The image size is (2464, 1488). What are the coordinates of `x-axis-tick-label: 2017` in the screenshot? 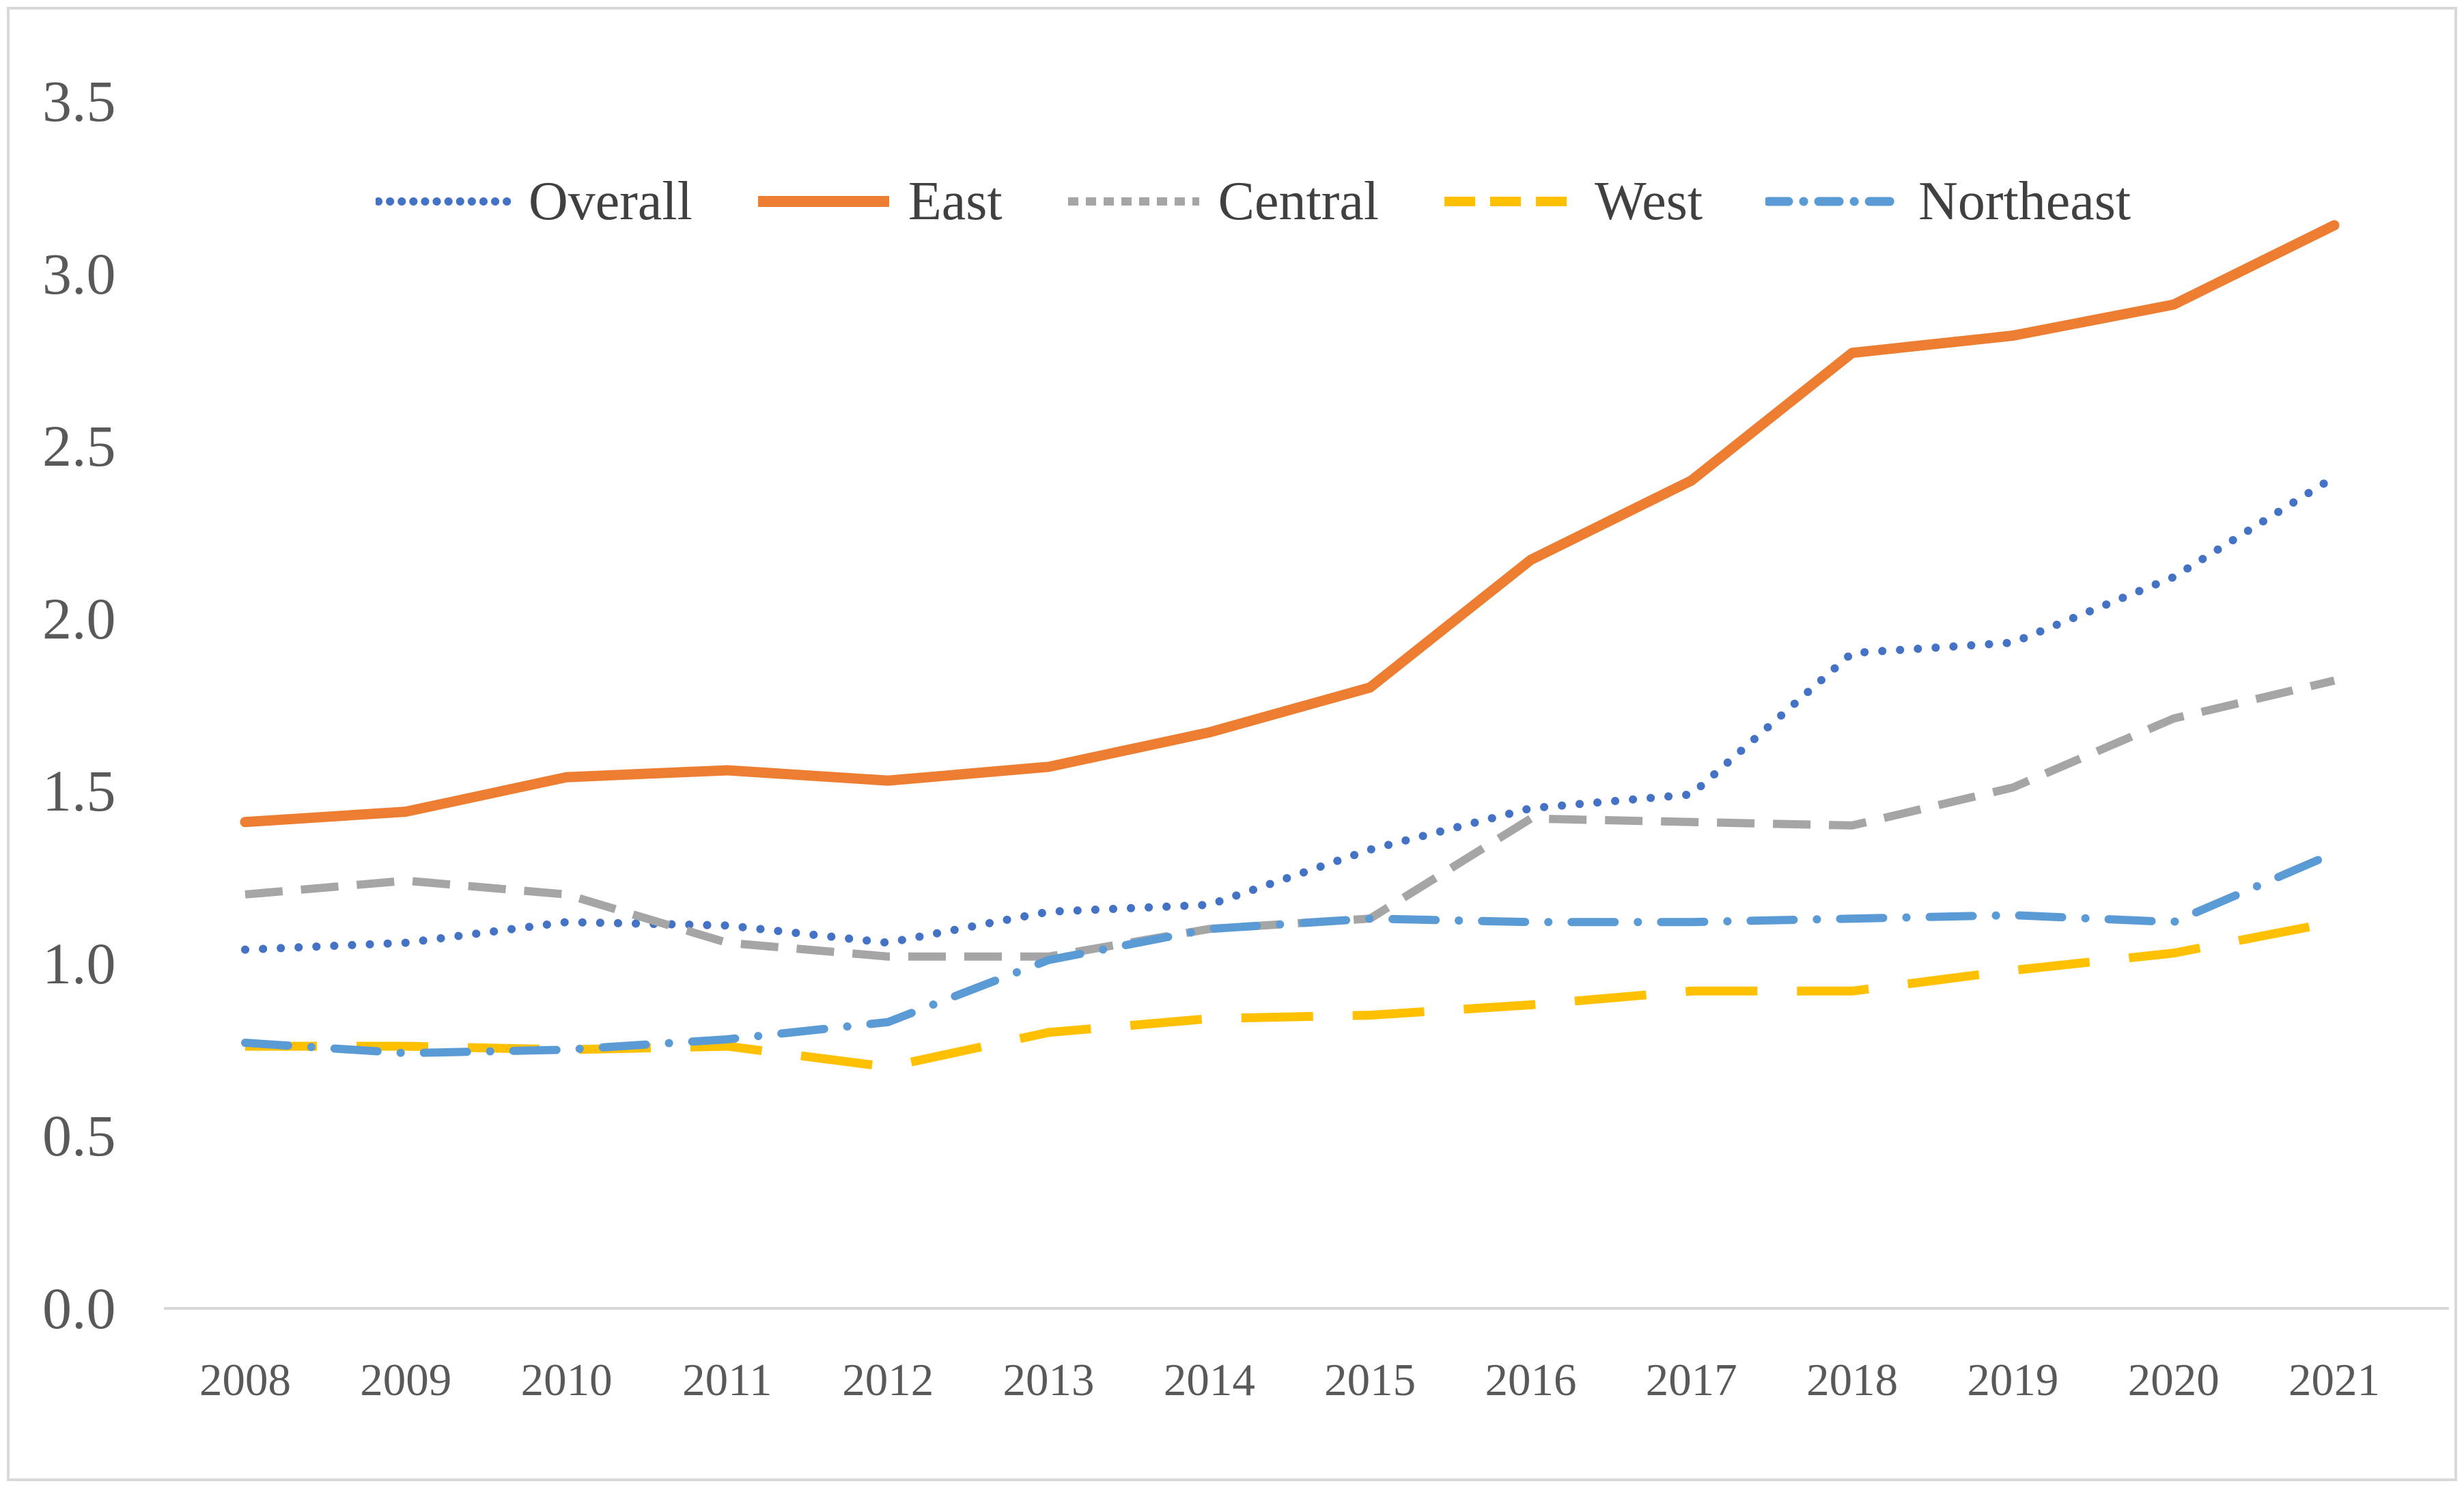 It's located at (1691, 1380).